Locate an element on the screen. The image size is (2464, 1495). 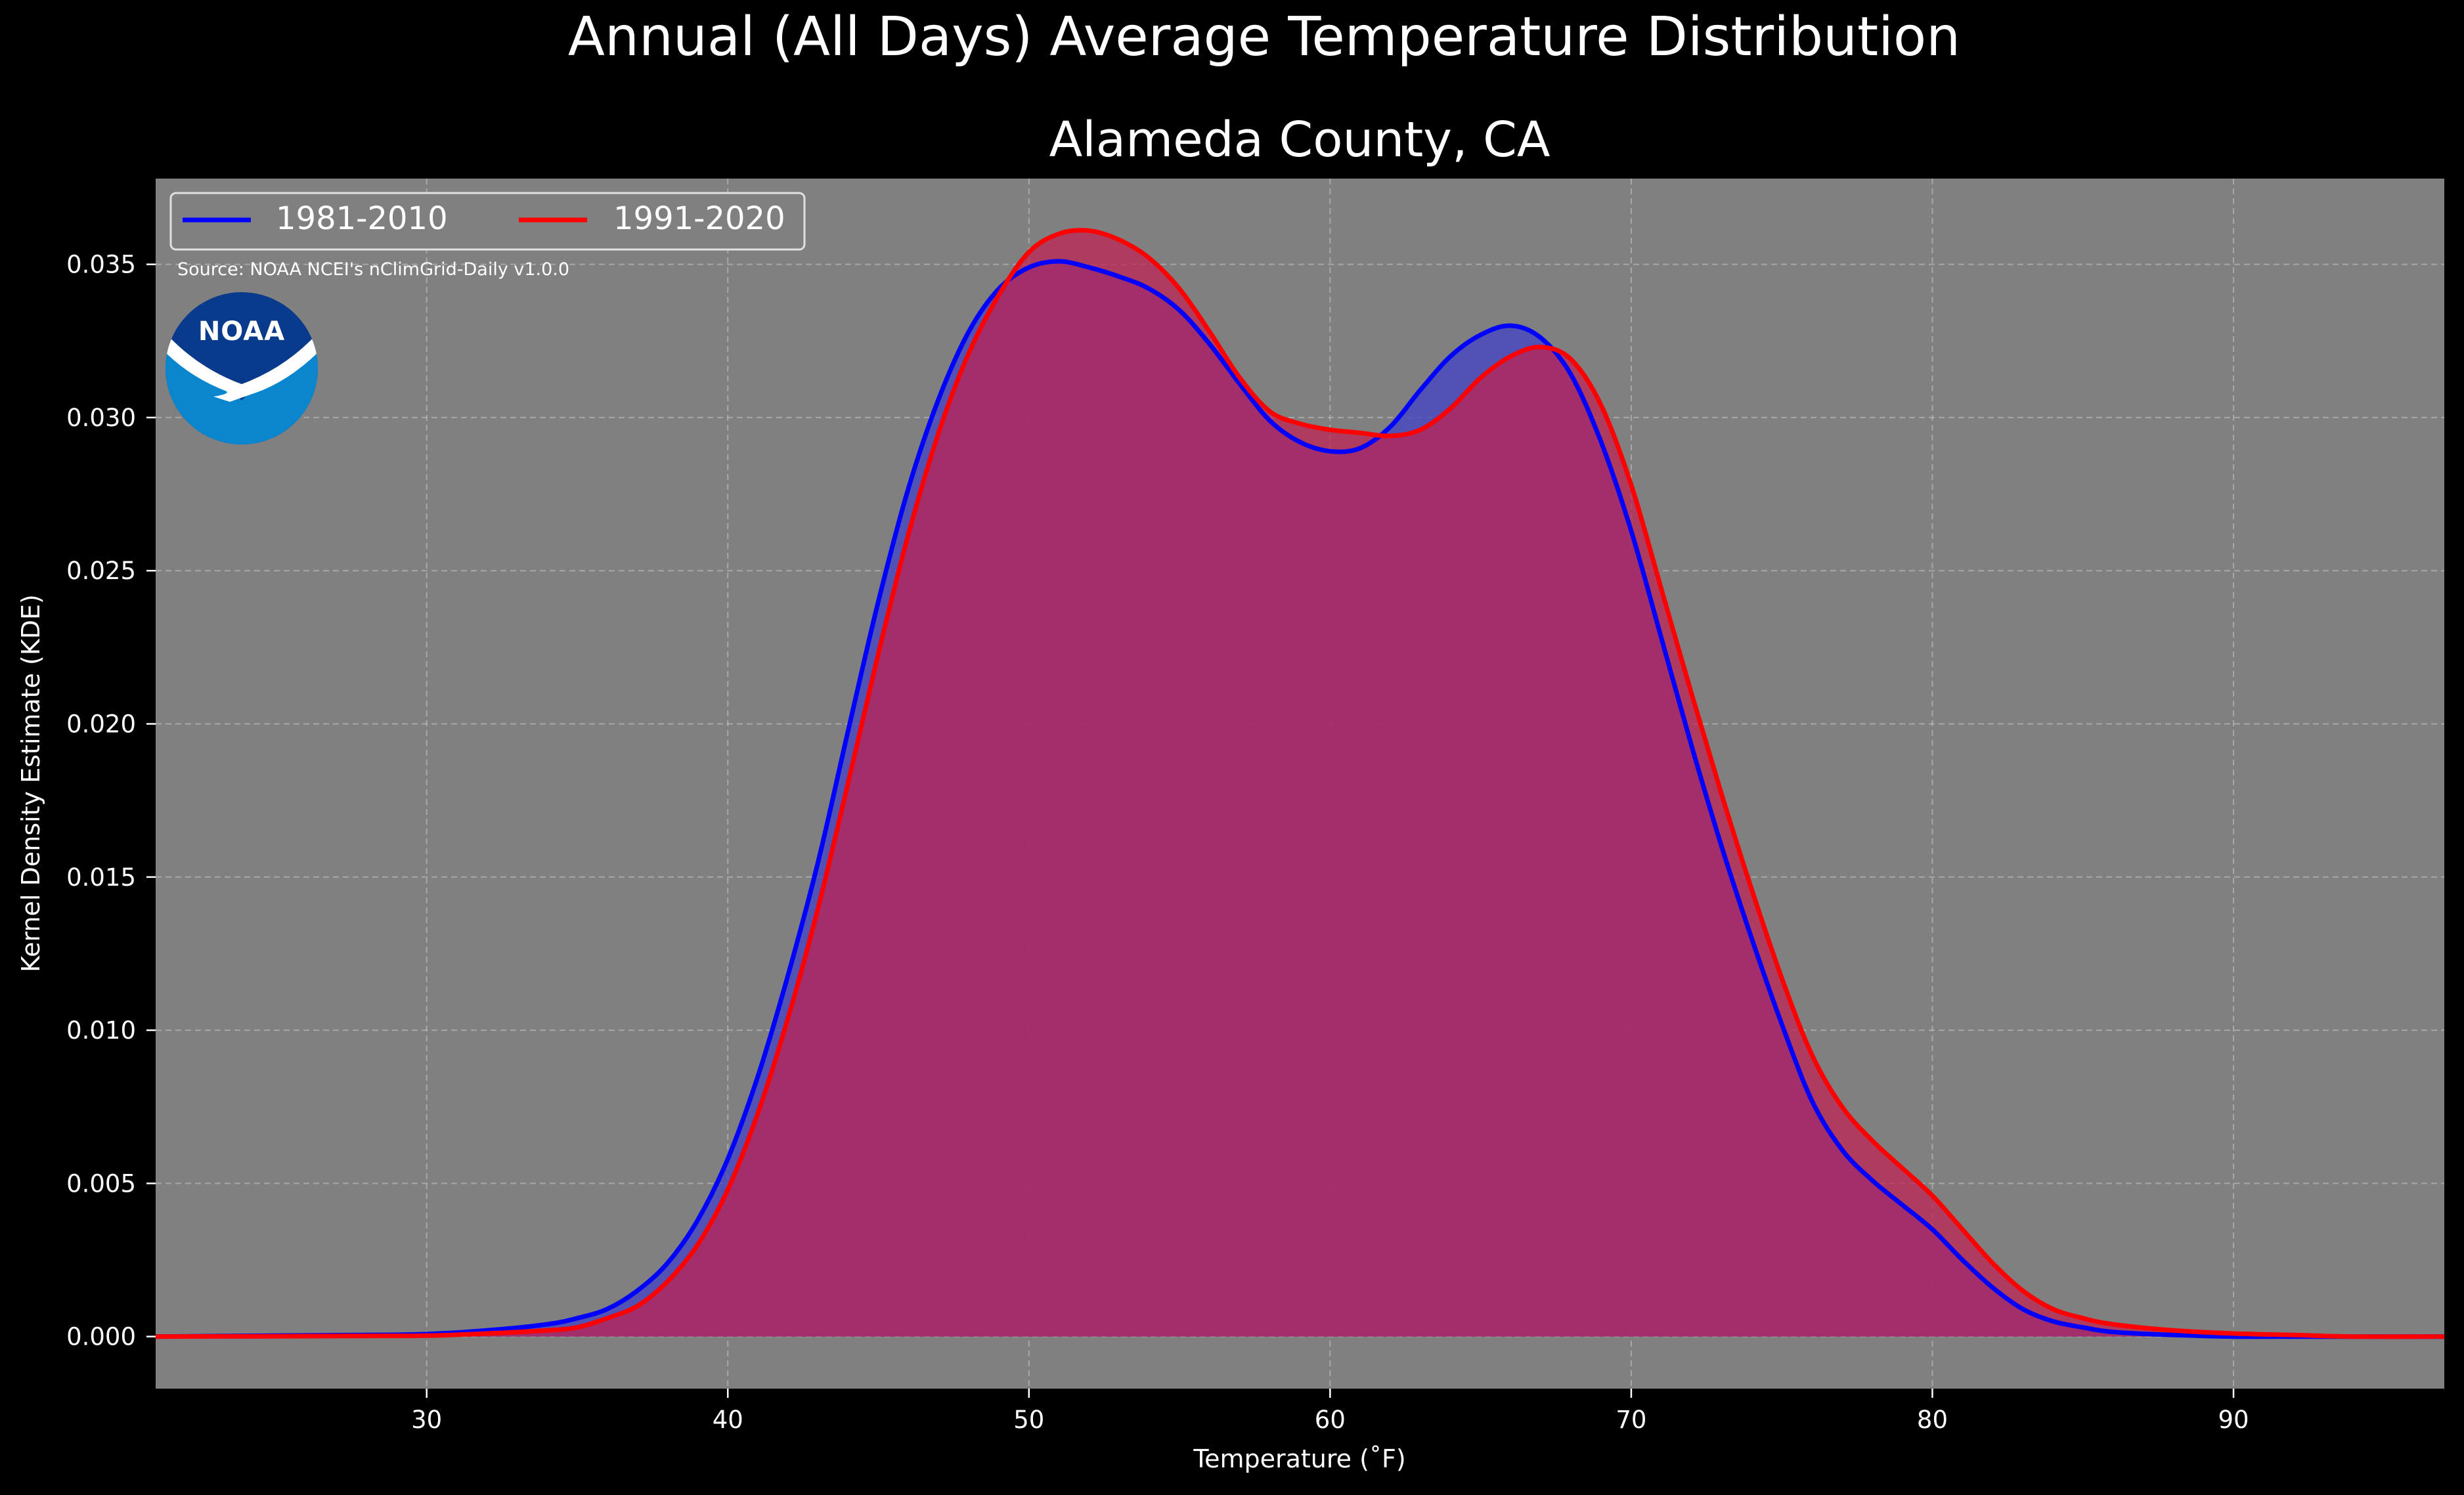
y-tick-label-7: 0.035 is located at coordinates (101, 265).